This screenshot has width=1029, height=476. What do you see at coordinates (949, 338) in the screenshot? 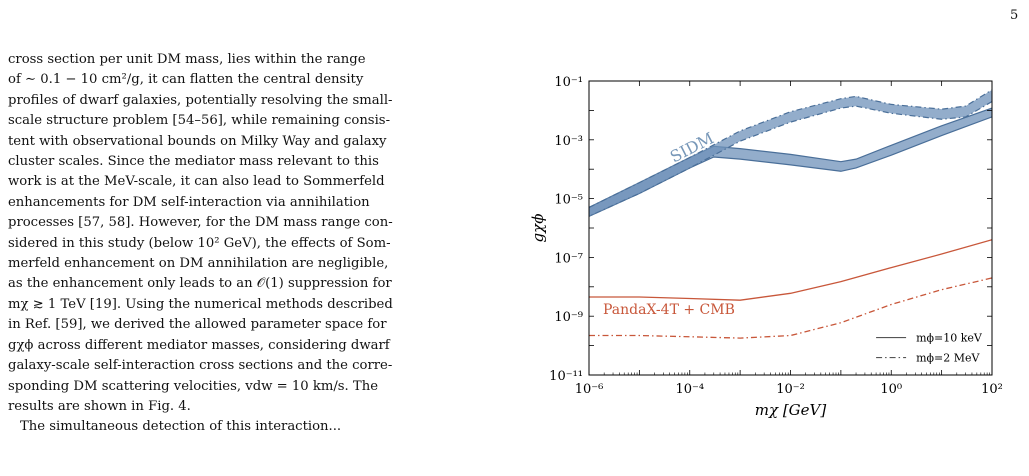
I see `legend-label: mϕ=10 keV` at bounding box center [949, 338].